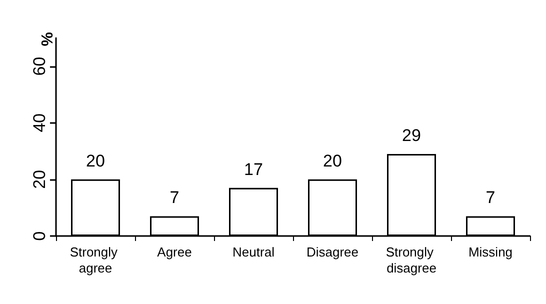 This screenshot has height=304, width=546. Describe the element at coordinates (96, 260) in the screenshot. I see `x-tick-label: Strongly agree` at that location.